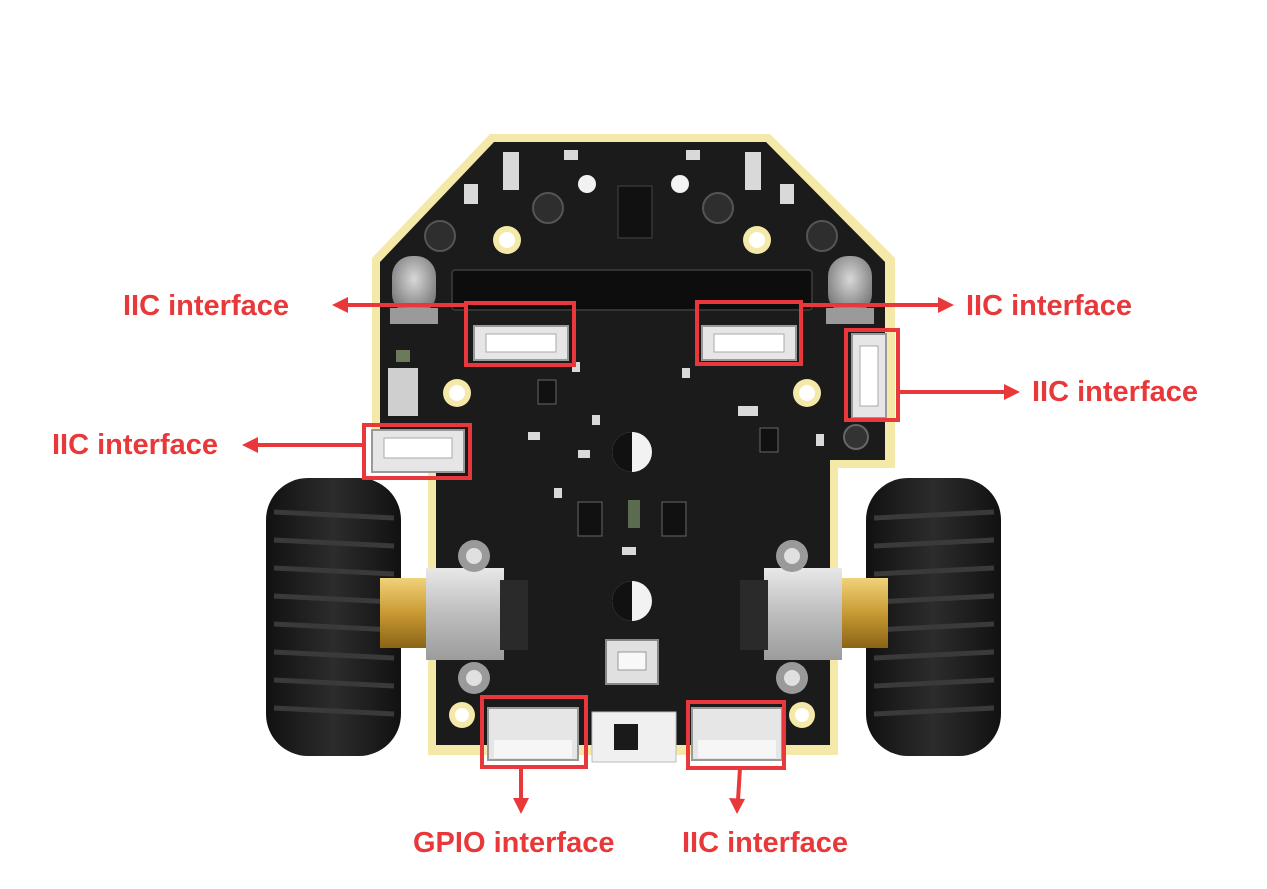 This screenshot has width=1267, height=889. I want to click on left-wheel, so click(333, 617).